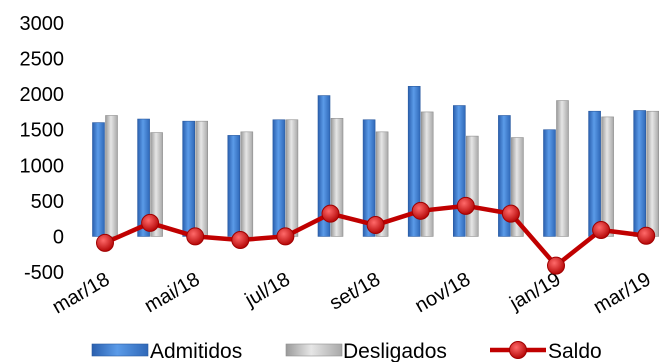 The height and width of the screenshot is (362, 667). Describe the element at coordinates (172, 292) in the screenshot. I see `x-tick-label: mai/18` at that location.